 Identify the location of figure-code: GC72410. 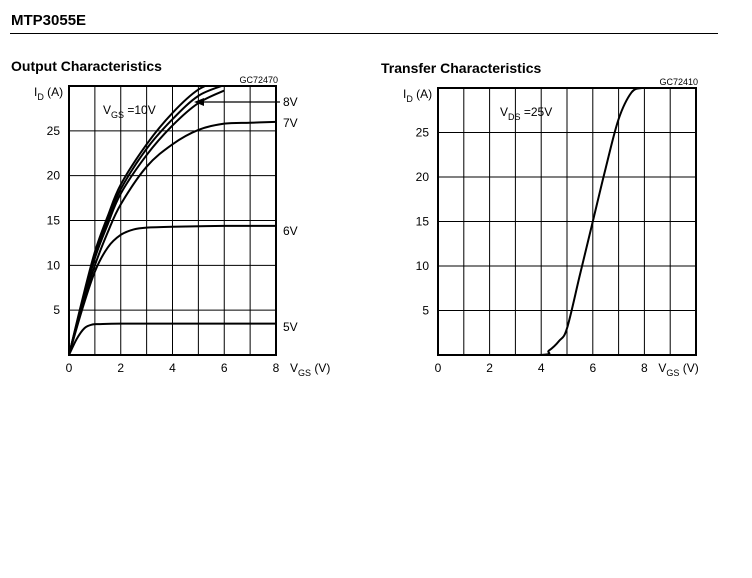
(678, 82).